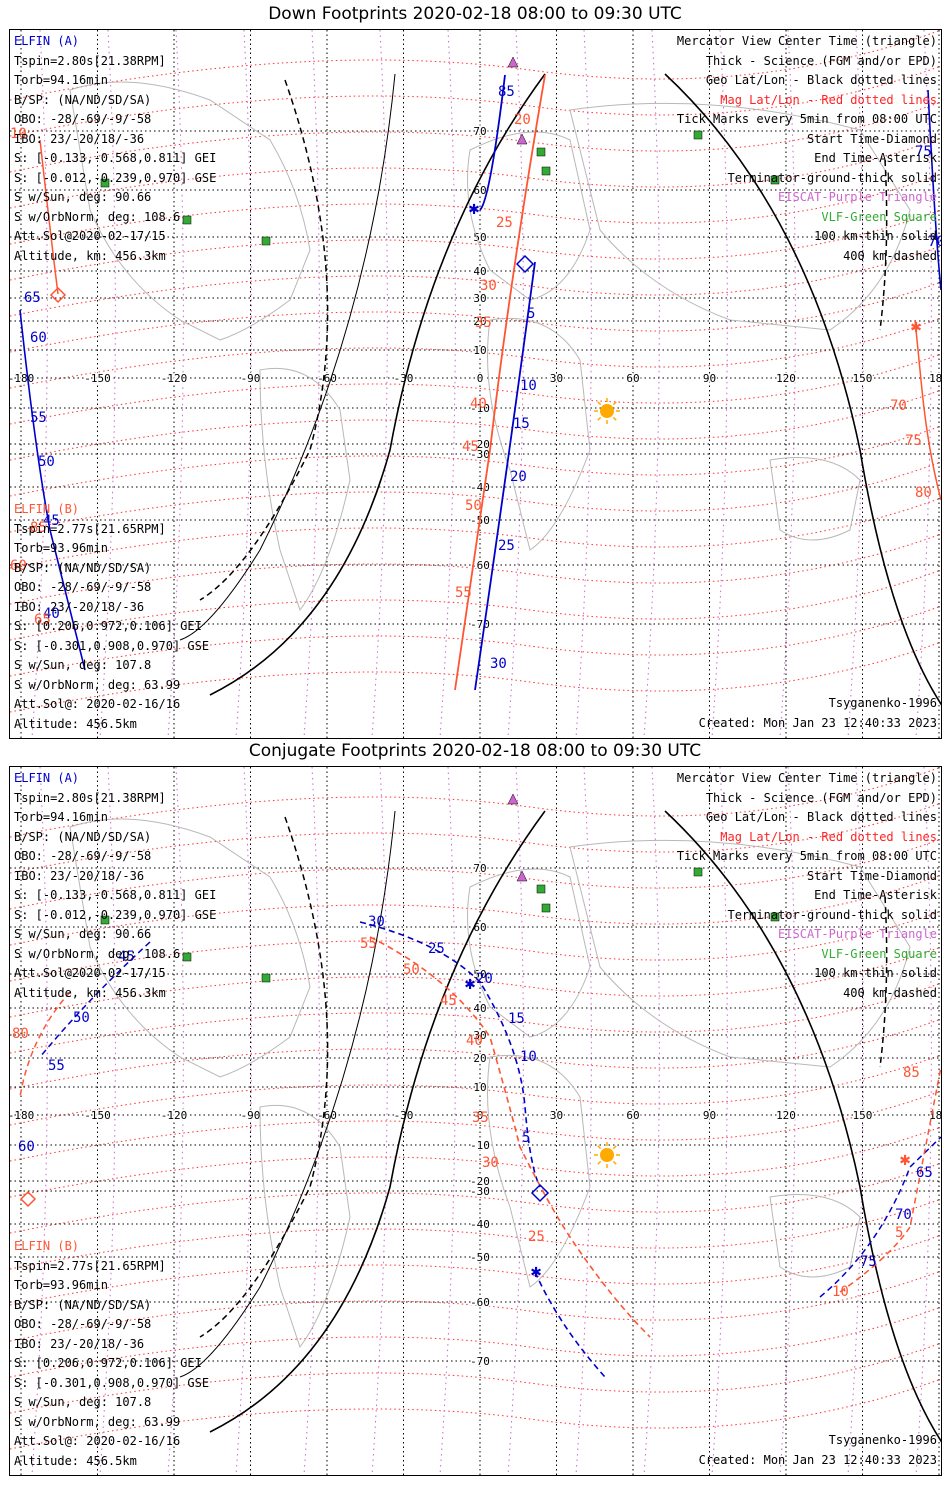  What do you see at coordinates (913, 441) in the screenshot?
I see `elfin-b-tick-label: 75` at bounding box center [913, 441].